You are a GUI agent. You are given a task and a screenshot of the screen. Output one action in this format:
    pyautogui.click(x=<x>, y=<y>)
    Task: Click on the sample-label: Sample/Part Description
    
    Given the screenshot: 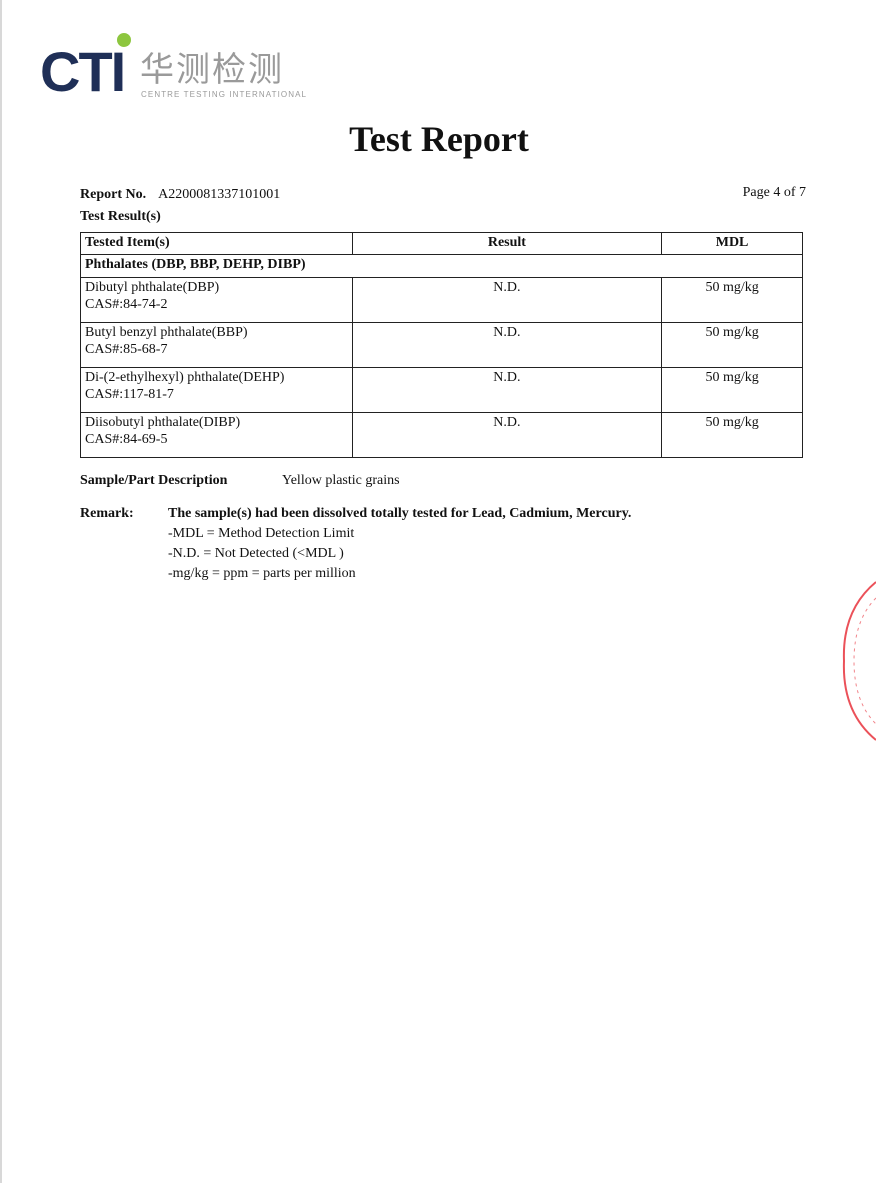 What is the action you would take?
    pyautogui.click(x=154, y=480)
    